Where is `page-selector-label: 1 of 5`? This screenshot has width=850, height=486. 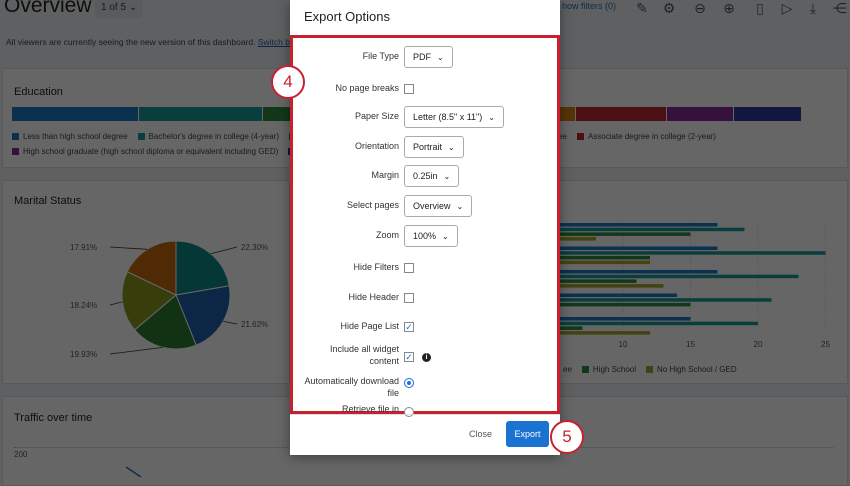 page-selector-label: 1 of 5 is located at coordinates (114, 7).